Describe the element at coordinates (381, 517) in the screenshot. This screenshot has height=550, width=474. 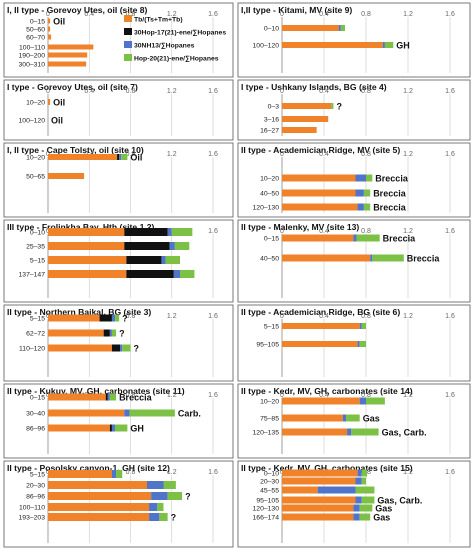
I see `row-annotation: Gas` at that location.